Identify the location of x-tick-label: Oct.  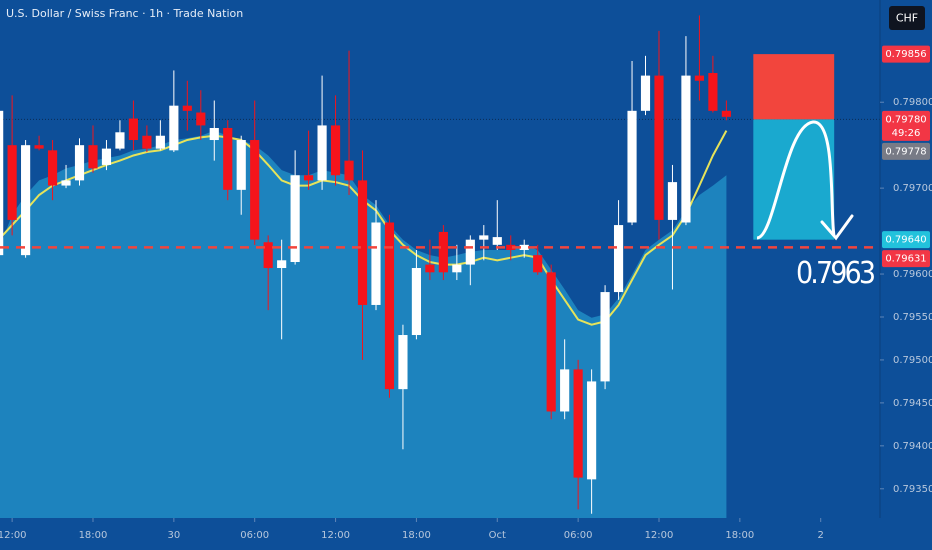
(497, 535).